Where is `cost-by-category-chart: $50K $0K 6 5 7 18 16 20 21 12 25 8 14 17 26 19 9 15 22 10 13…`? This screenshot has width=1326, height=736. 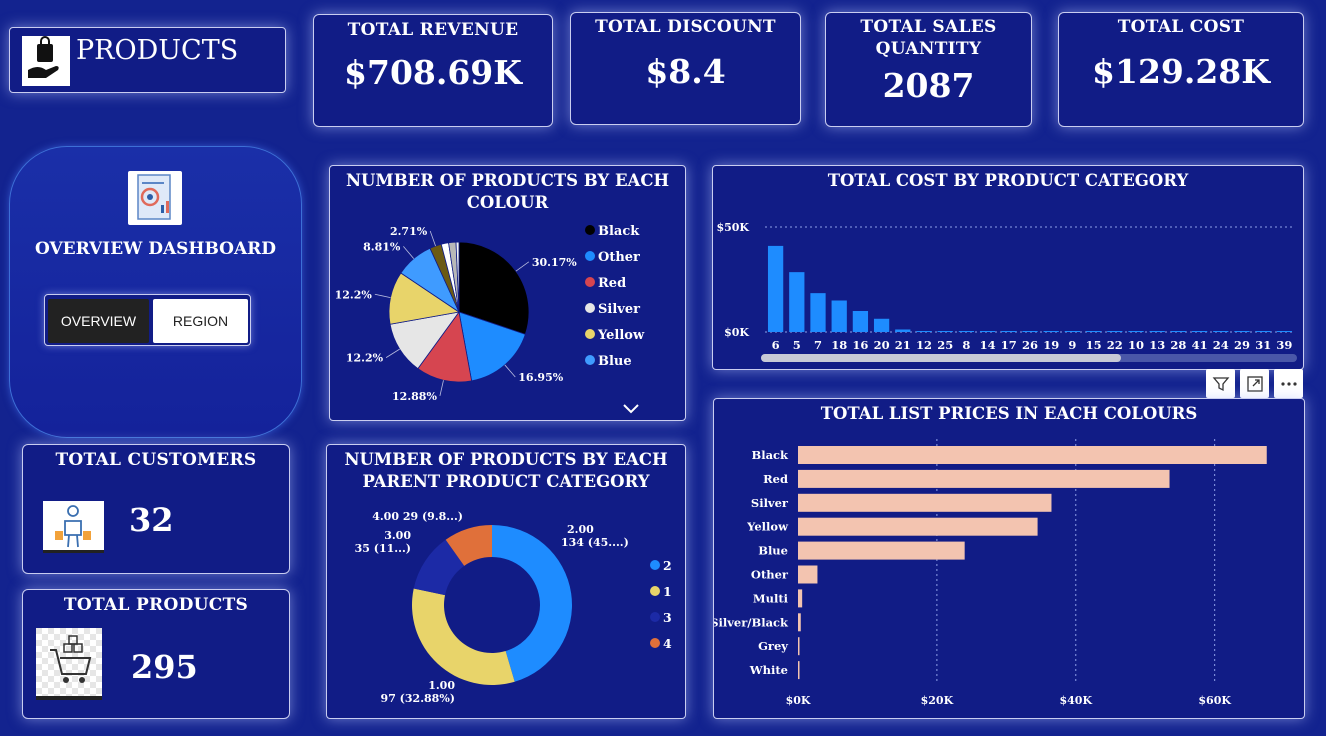
cost-by-category-chart: $50K $0K 6 5 7 18 16 20 21 12 25 8 14 17 26 19 9 15 22 10 13… is located at coordinates (1009, 268).